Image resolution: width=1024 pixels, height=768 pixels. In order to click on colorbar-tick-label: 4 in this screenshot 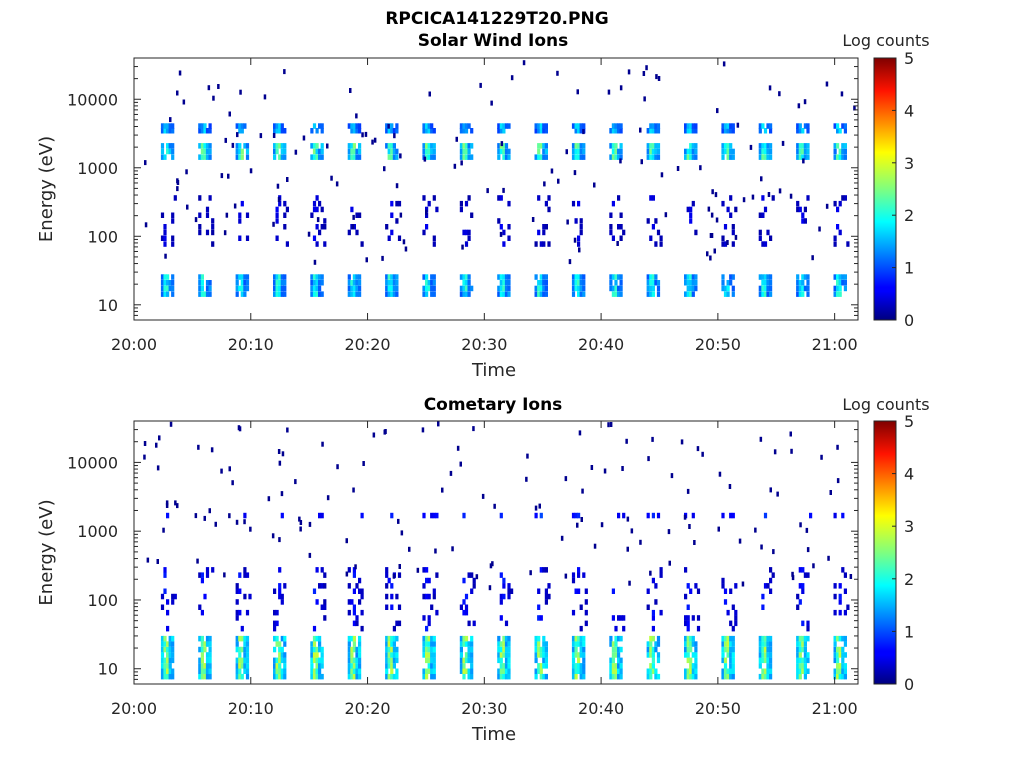, I will do `click(909, 474)`.